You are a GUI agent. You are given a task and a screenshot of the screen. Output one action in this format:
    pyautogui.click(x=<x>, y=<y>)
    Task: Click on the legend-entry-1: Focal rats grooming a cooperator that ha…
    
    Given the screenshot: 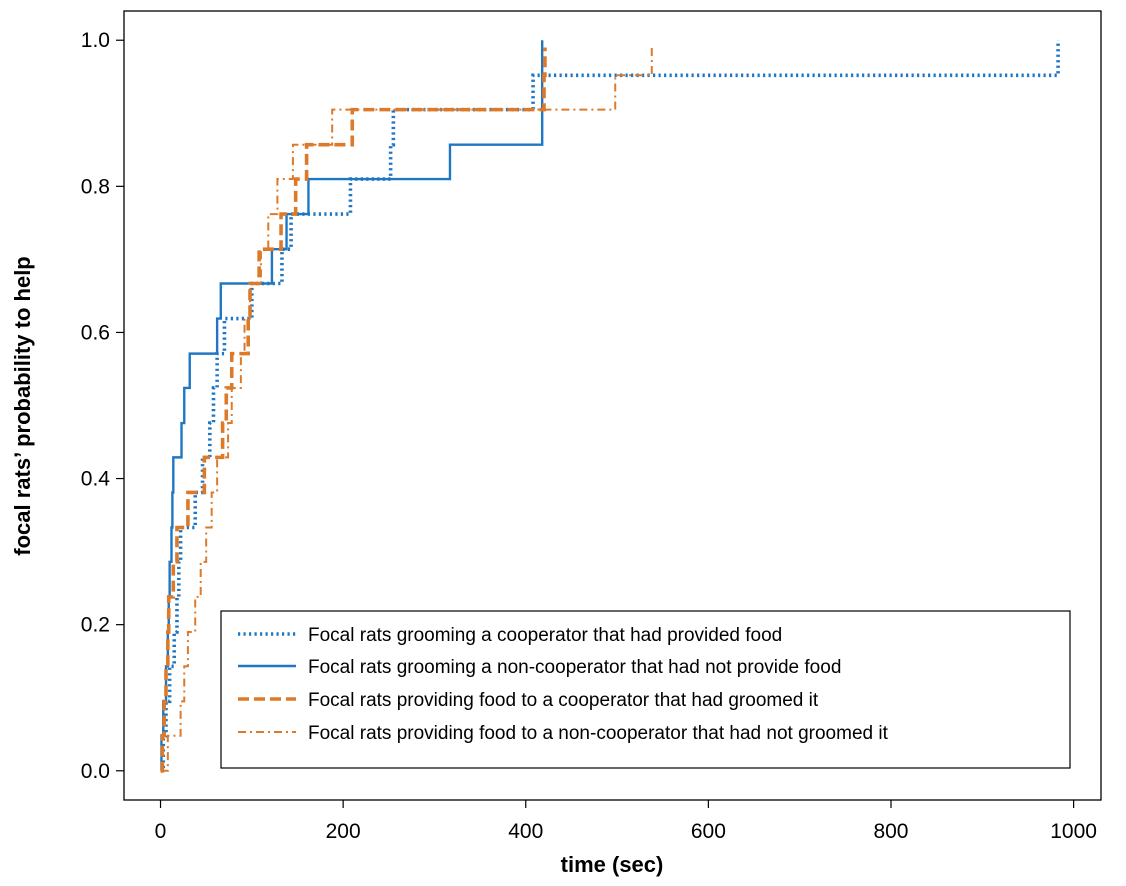 What is the action you would take?
    pyautogui.click(x=545, y=635)
    